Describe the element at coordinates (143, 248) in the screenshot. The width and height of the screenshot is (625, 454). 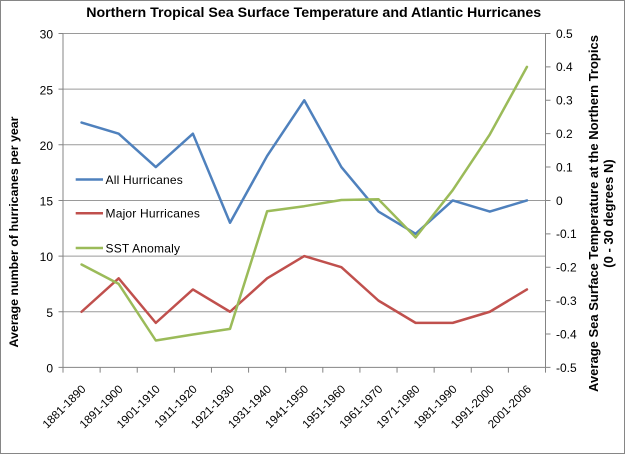
I see `svg-text: SST Anomaly` at that location.